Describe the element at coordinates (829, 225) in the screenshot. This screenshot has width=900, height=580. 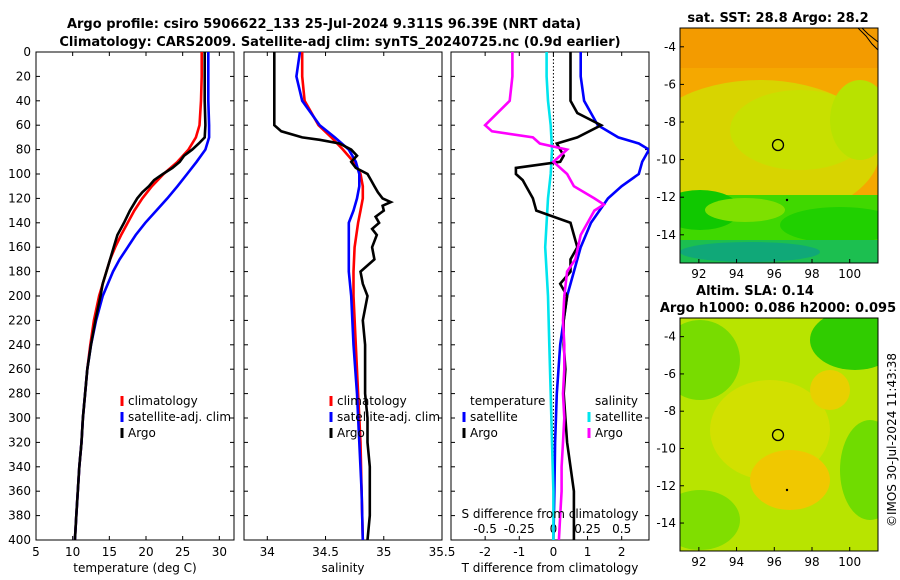
I see `sst-map-green-patch` at that location.